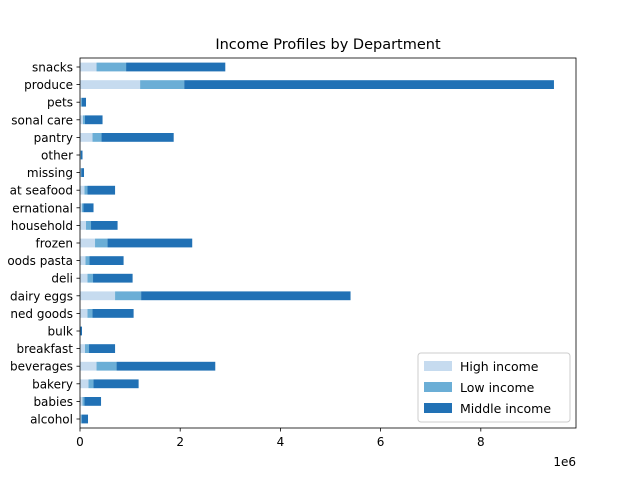 The width and height of the screenshot is (640, 480). I want to click on y-tick-label: produce, so click(48, 85).